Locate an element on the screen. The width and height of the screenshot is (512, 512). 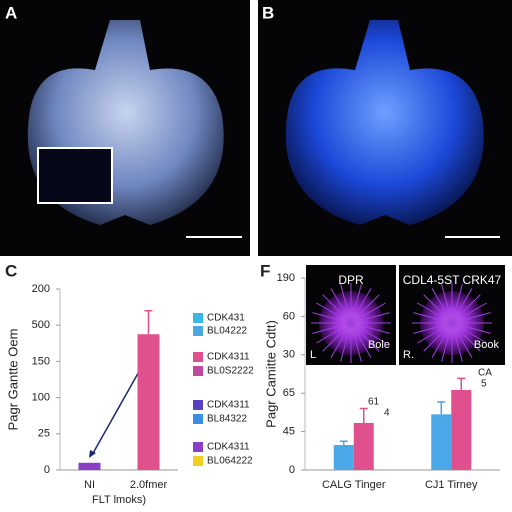
inset-title: DPR is located at coordinates (351, 280).